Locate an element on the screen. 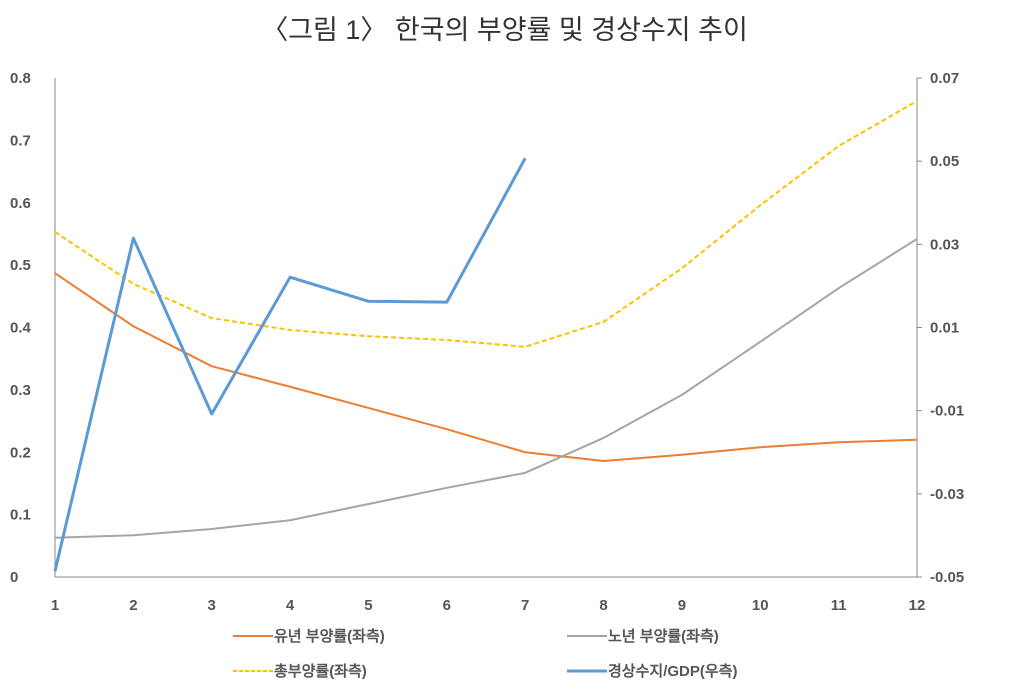  legend-label: 경상수지/GDP(우측) is located at coordinates (672, 671).